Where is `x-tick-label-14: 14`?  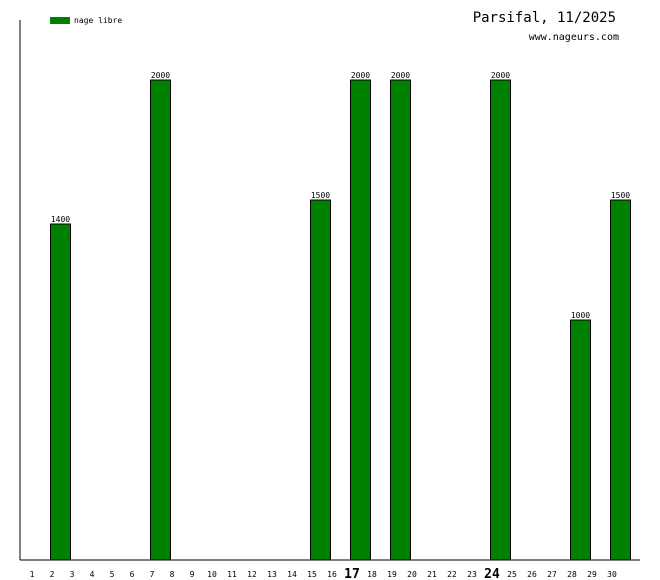 x-tick-label-14: 14 is located at coordinates (292, 574).